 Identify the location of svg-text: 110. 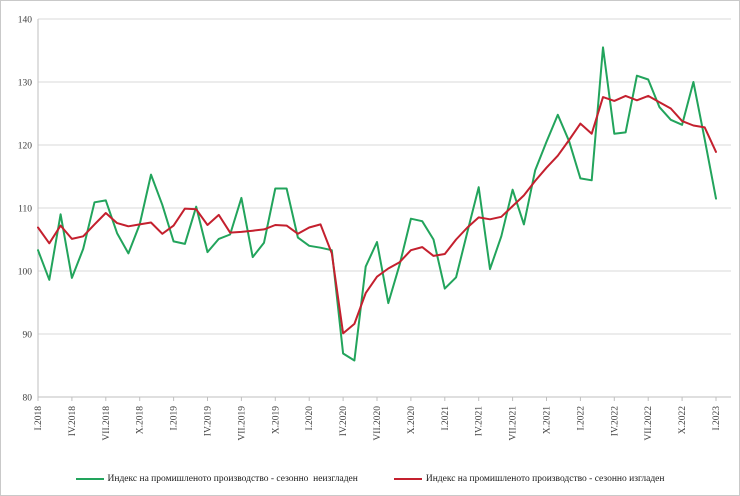
(25, 210).